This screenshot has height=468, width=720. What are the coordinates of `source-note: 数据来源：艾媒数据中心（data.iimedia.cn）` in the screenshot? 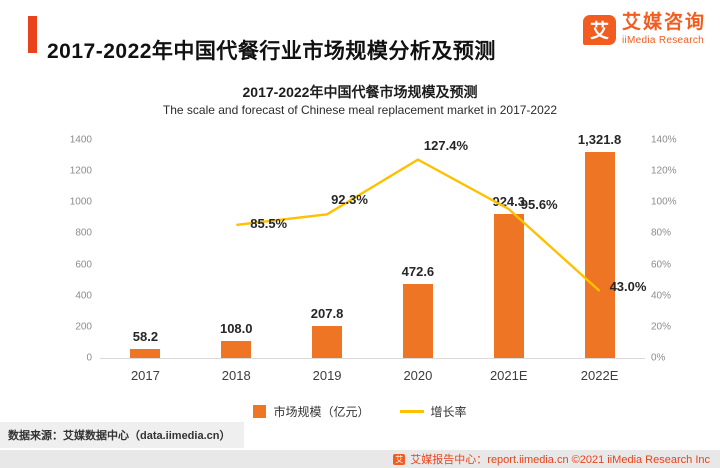 It's located at (122, 435).